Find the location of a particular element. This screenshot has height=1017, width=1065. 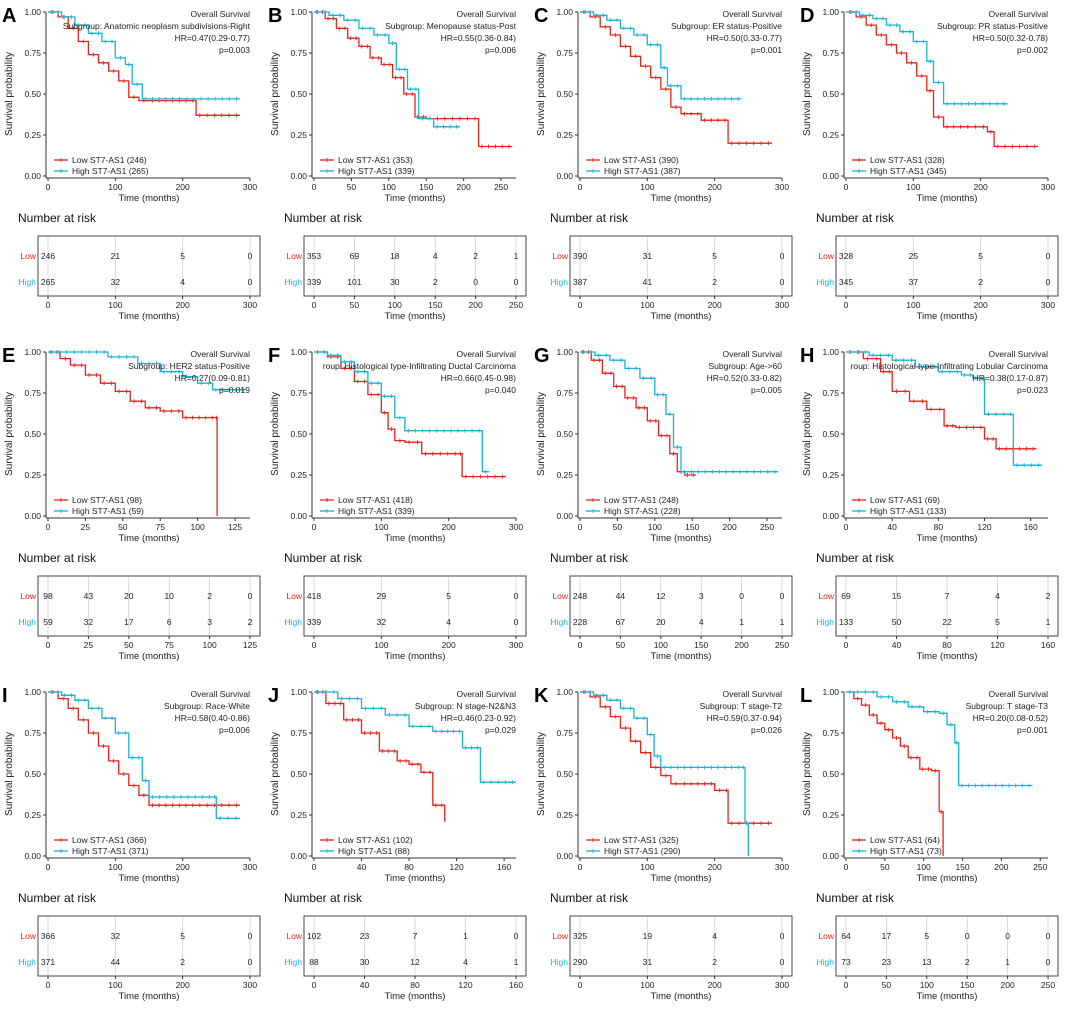

risk-value-high: 265 is located at coordinates (48, 282).